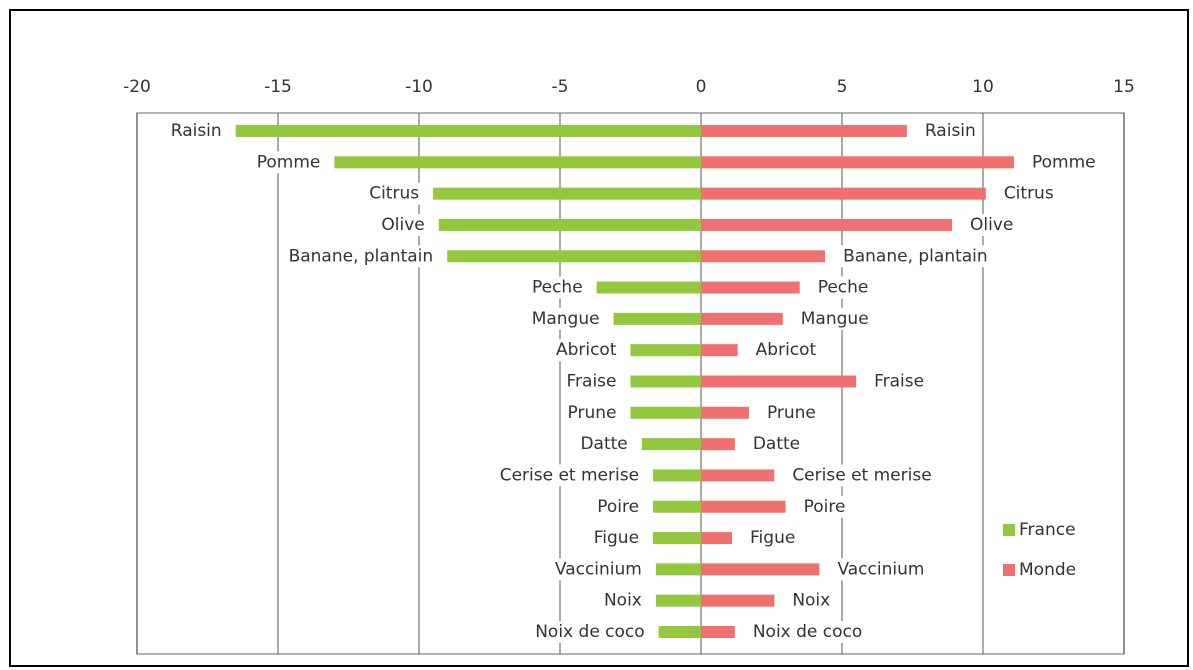 The height and width of the screenshot is (670, 1193). What do you see at coordinates (137, 87) in the screenshot?
I see `x-tick-label: -20` at bounding box center [137, 87].